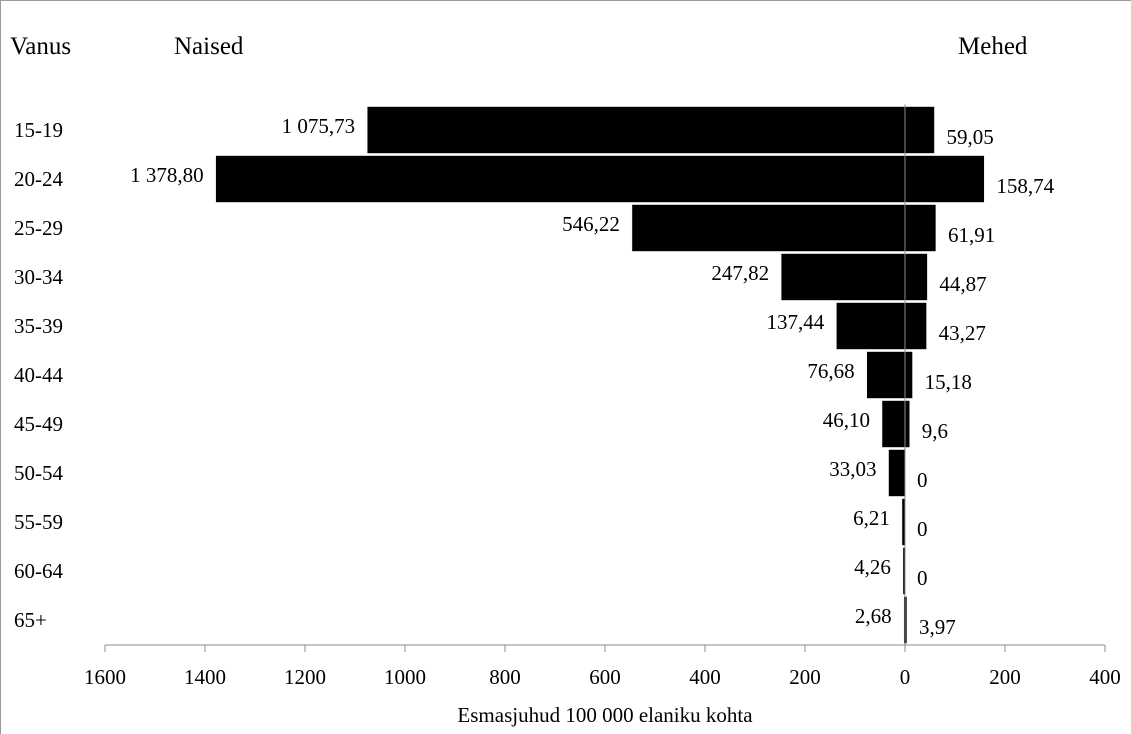  Describe the element at coordinates (30, 620) in the screenshot. I see `category-label: 65+` at that location.